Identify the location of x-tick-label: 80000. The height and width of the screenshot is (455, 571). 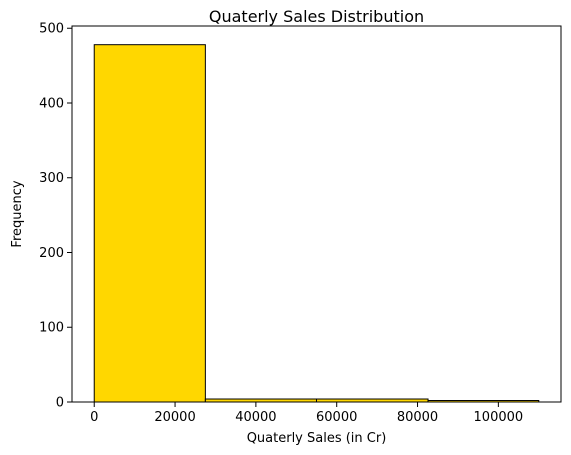
(417, 417).